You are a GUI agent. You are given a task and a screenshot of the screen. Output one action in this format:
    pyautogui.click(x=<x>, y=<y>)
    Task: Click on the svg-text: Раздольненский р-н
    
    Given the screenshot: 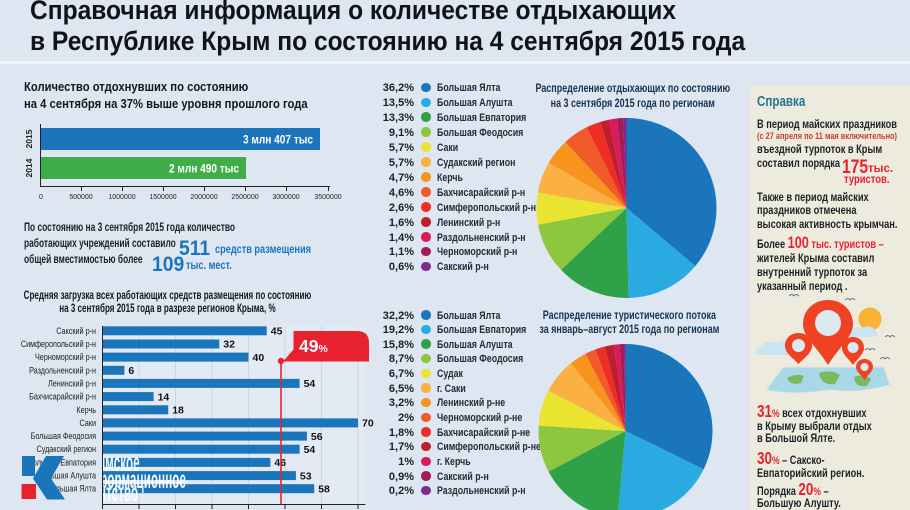 What is the action you would take?
    pyautogui.click(x=62, y=370)
    